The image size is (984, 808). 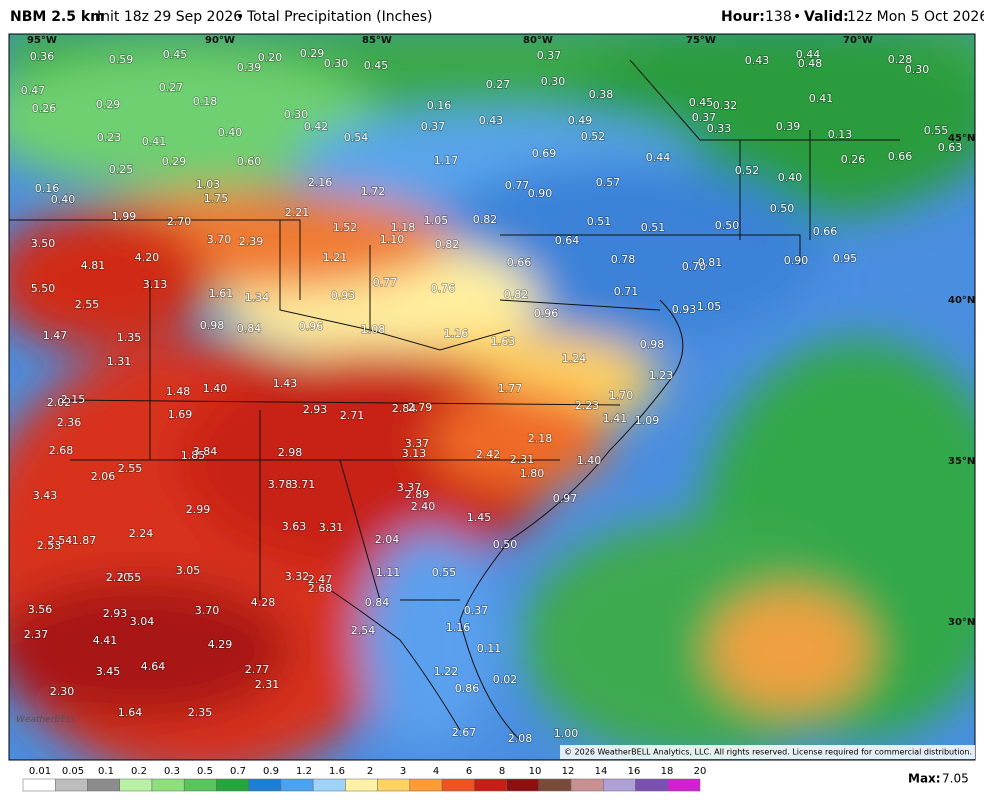 I want to click on precip-value: 0.18, so click(x=205, y=101).